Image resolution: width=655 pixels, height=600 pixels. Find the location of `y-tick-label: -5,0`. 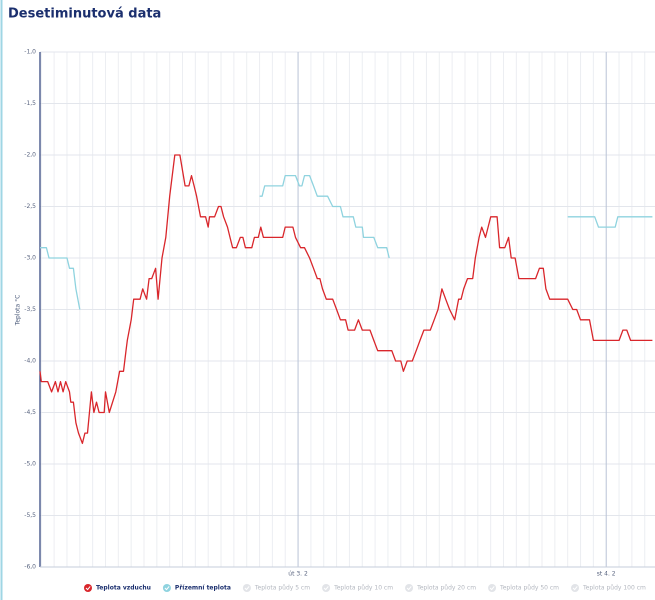

y-tick-label: -5,0 is located at coordinates (30, 464).